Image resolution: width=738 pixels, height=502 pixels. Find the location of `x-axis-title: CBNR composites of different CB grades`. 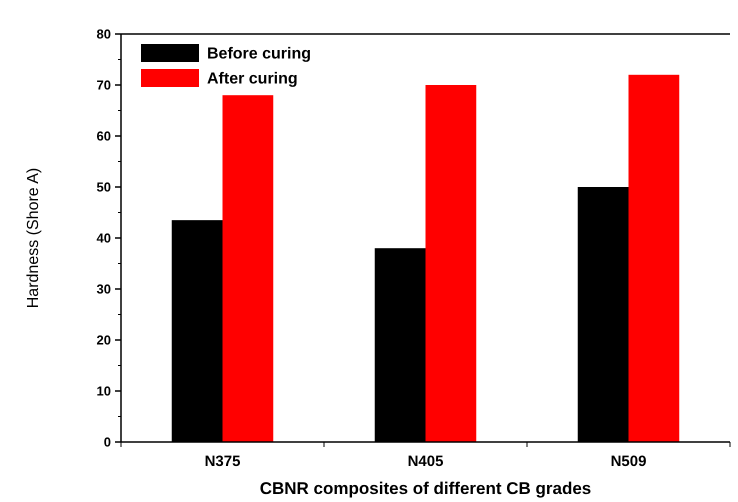

x-axis-title: CBNR composites of different CB grades is located at coordinates (426, 488).